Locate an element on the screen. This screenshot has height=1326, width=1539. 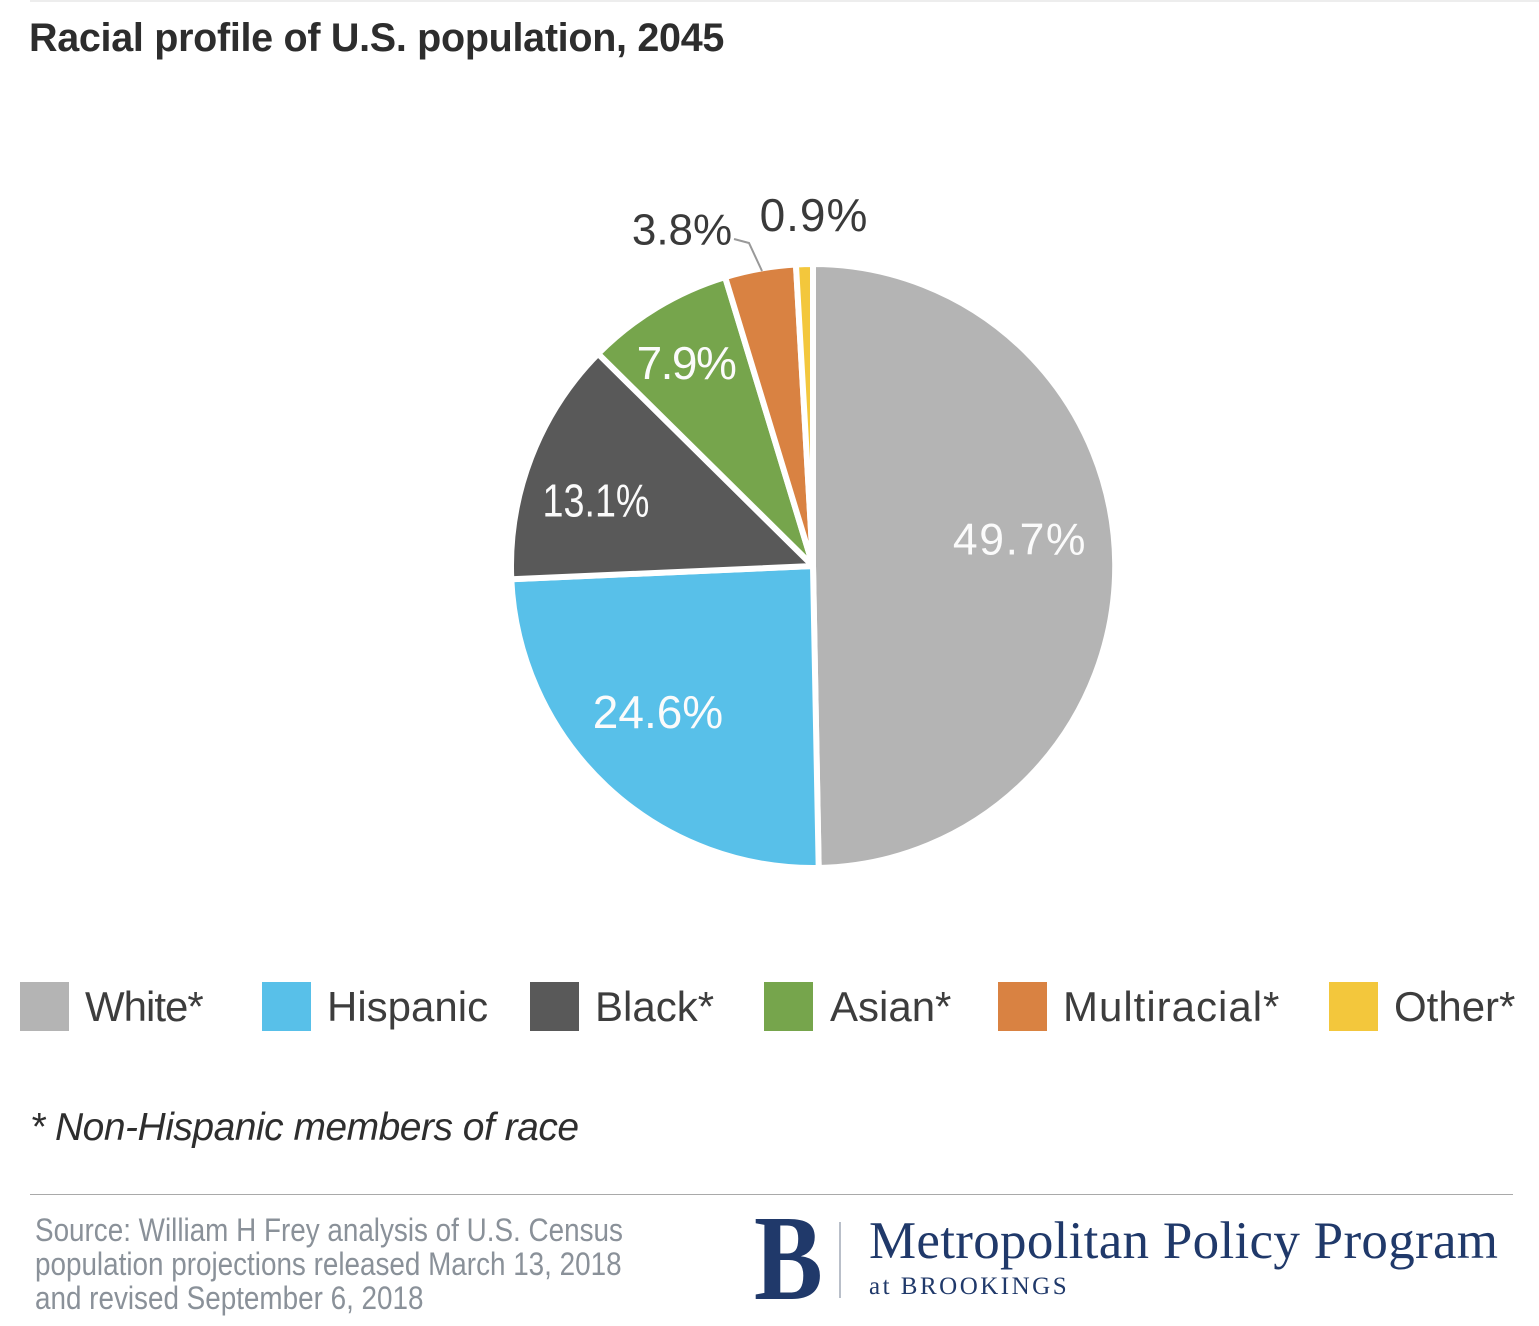
svg-text: 13.1% is located at coordinates (596, 500).